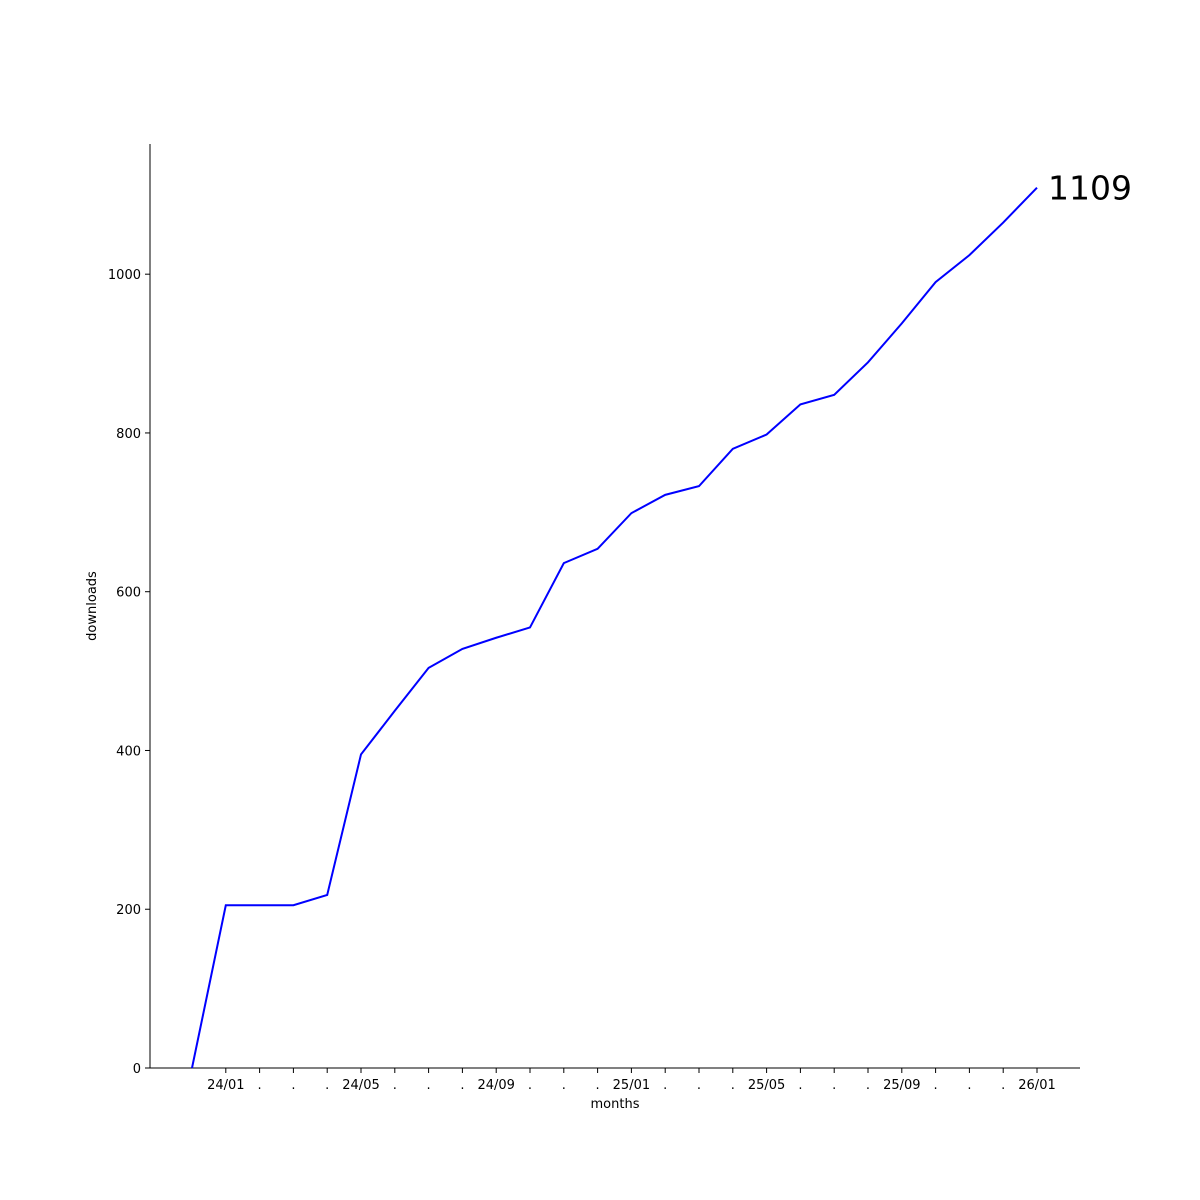 The height and width of the screenshot is (1200, 1200). Describe the element at coordinates (92, 606) in the screenshot. I see `y-axis-label: downloads` at that location.